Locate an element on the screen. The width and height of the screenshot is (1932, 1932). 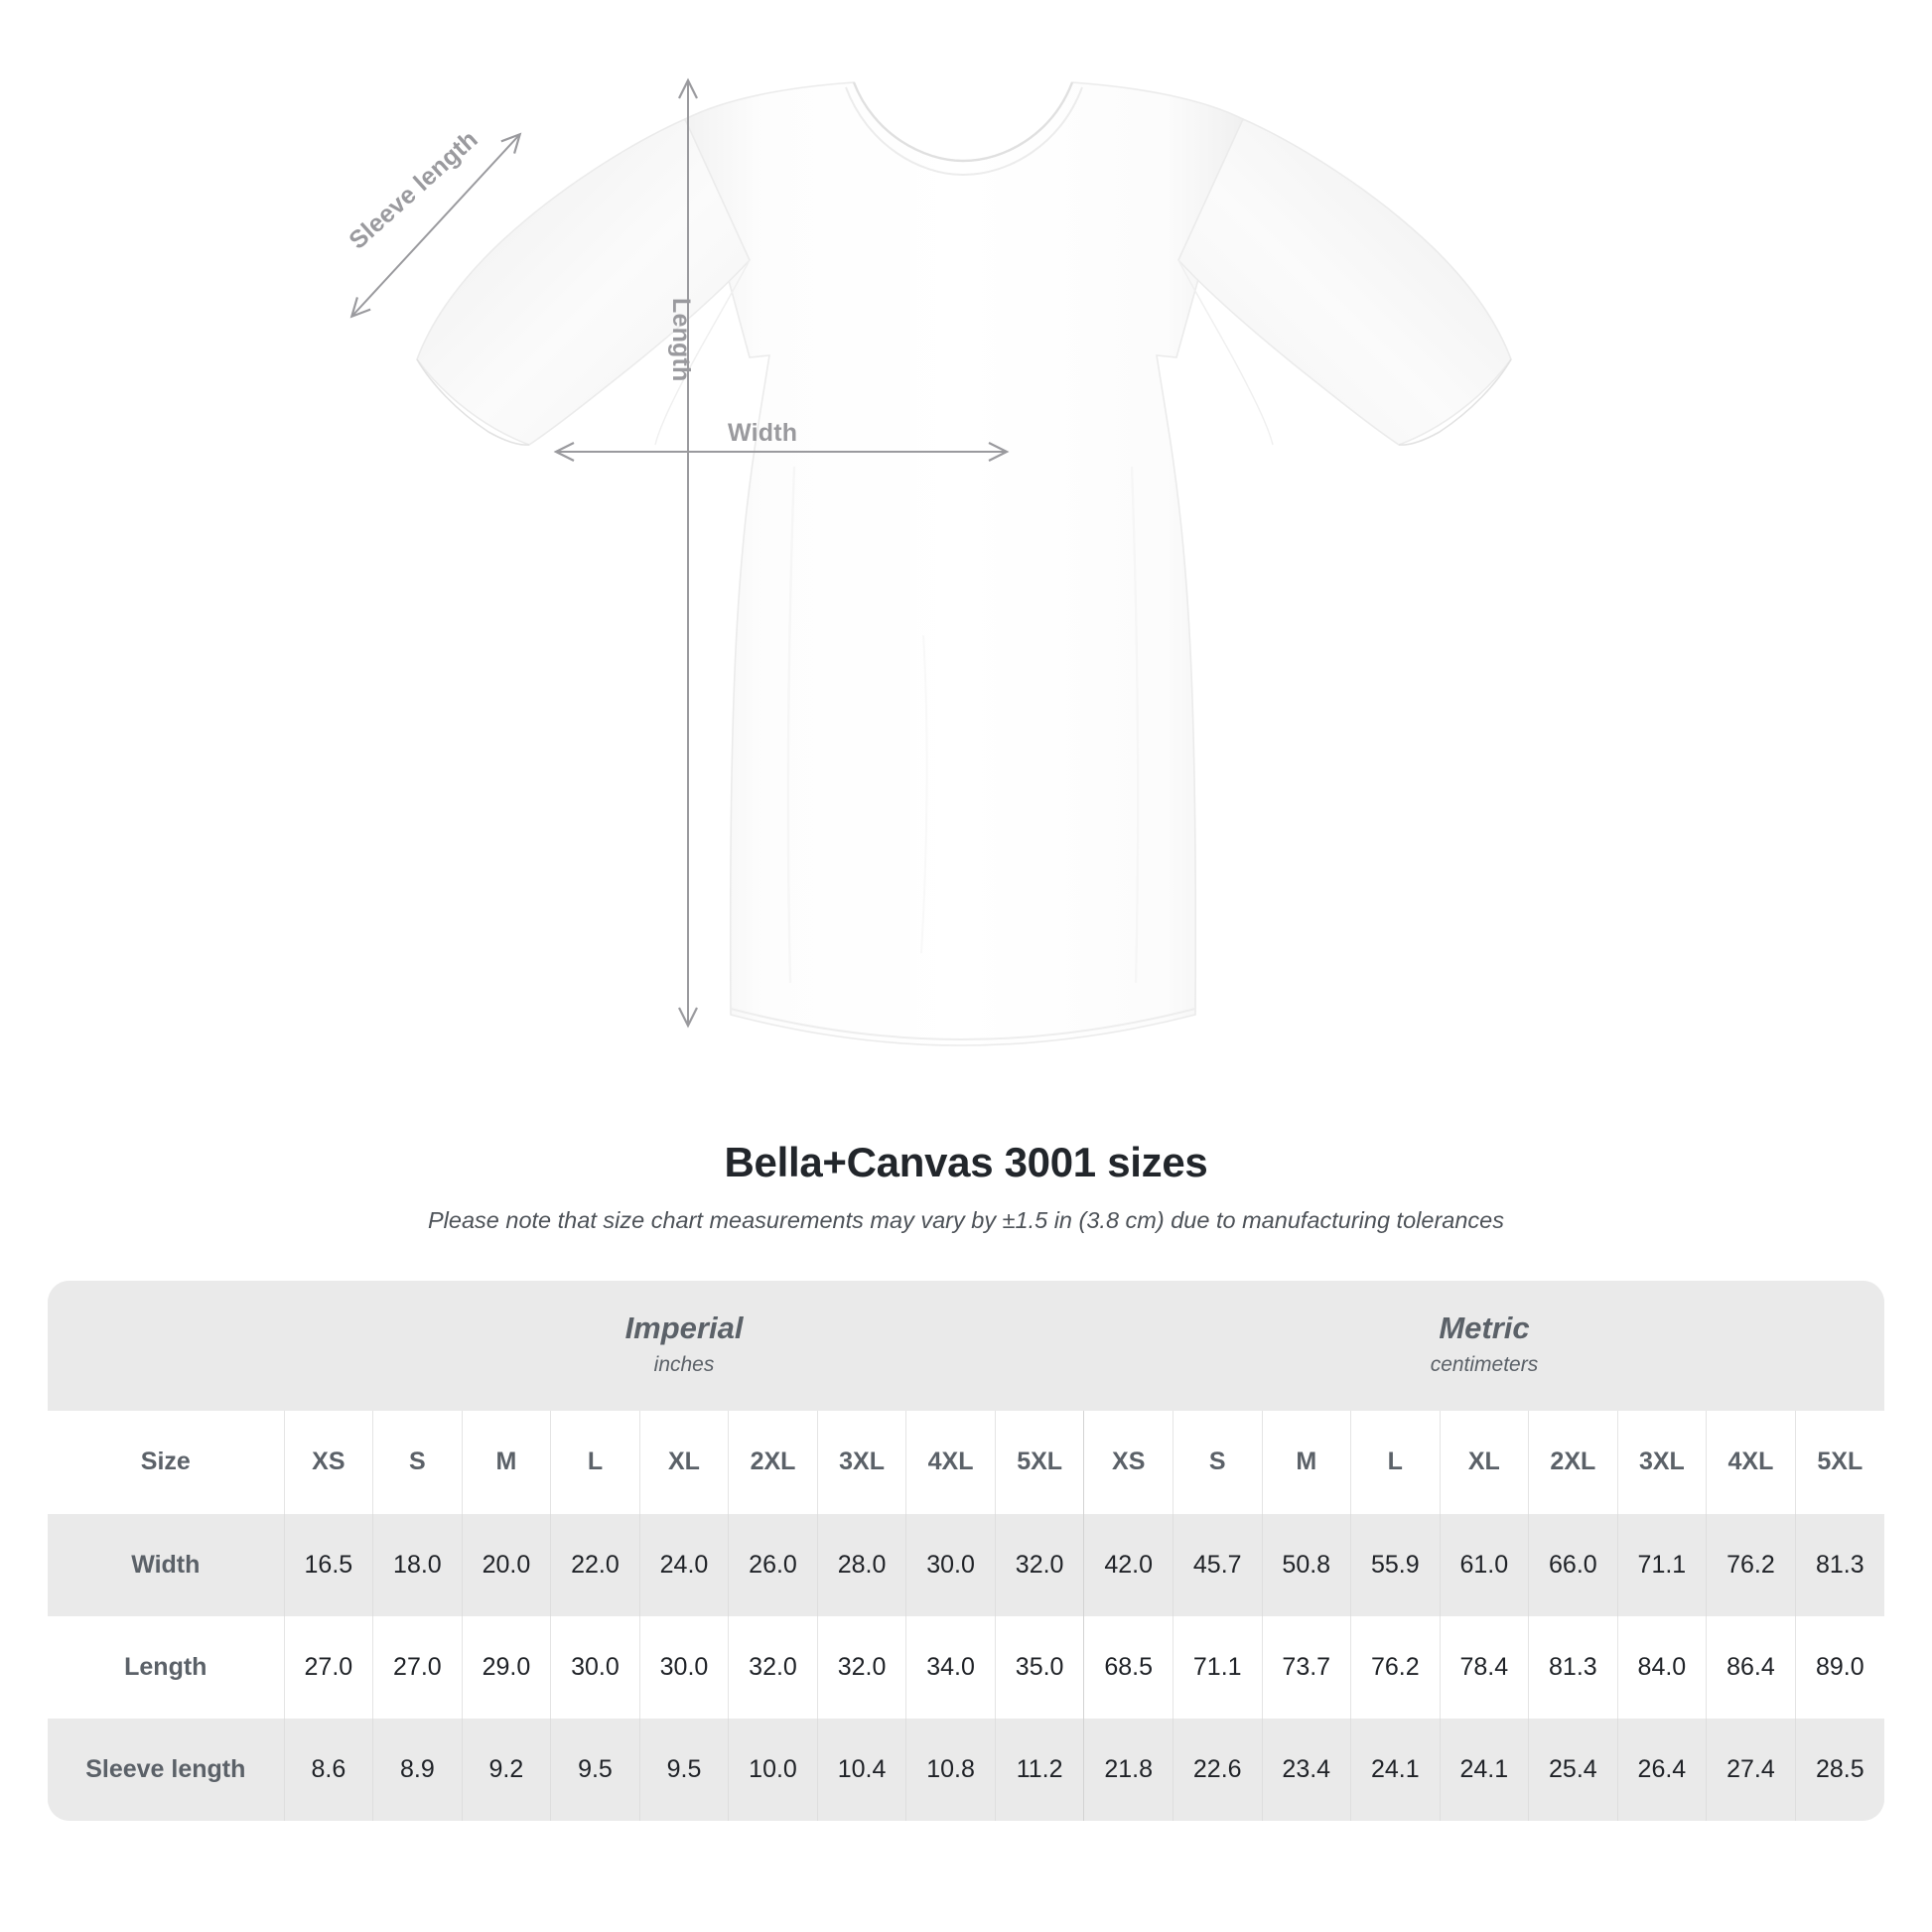
measurement-cell: 21.8 is located at coordinates (1128, 1770).